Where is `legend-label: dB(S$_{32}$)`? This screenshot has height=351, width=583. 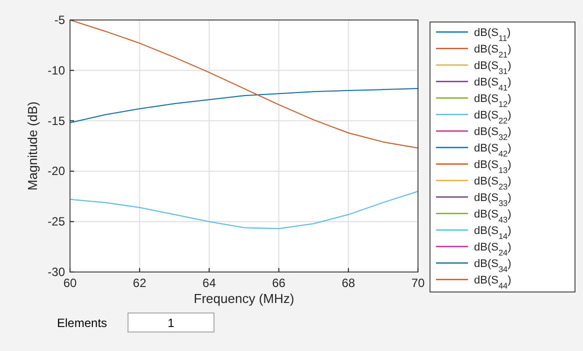
legend-label: dB(S$_{32}$) is located at coordinates (493, 134).